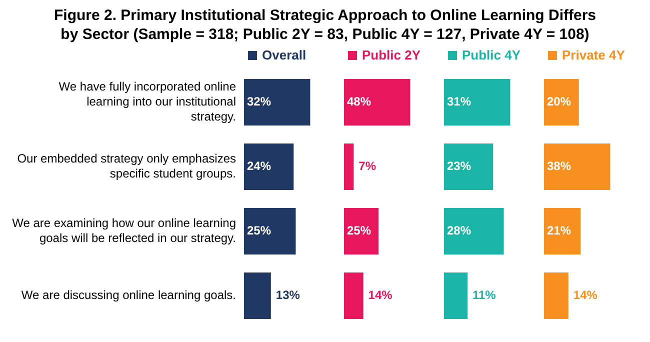 The height and width of the screenshot is (342, 650). What do you see at coordinates (491, 55) in the screenshot?
I see `legend-label: Public 4Y` at bounding box center [491, 55].